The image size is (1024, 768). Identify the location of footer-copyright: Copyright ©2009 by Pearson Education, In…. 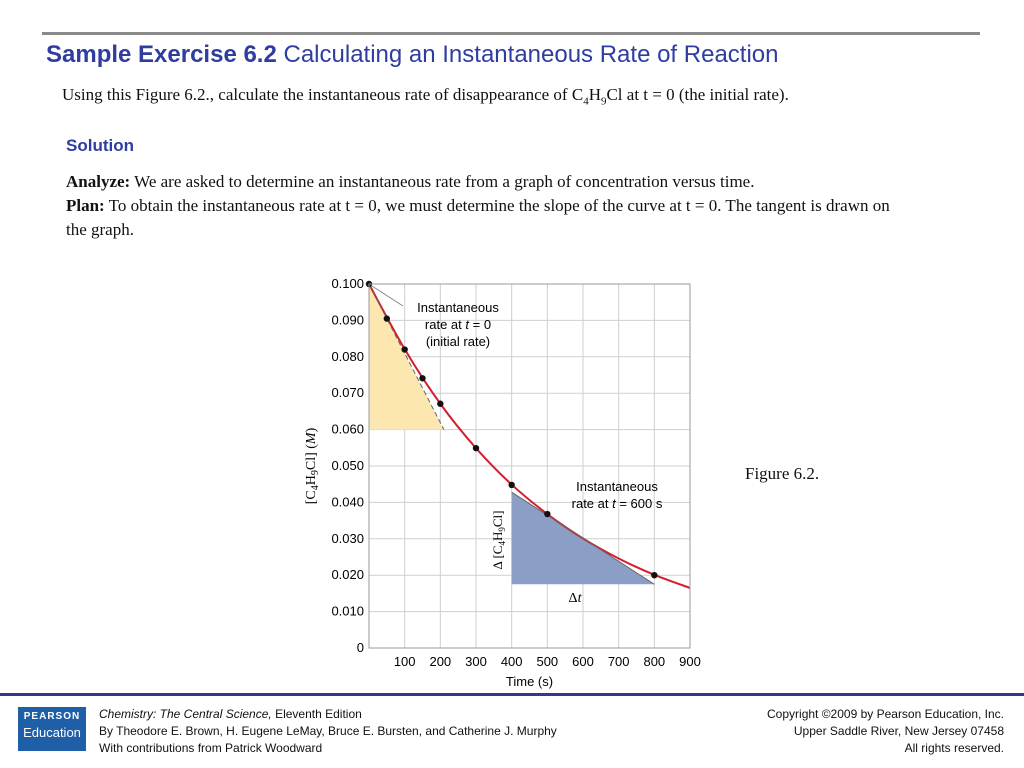
(885, 731).